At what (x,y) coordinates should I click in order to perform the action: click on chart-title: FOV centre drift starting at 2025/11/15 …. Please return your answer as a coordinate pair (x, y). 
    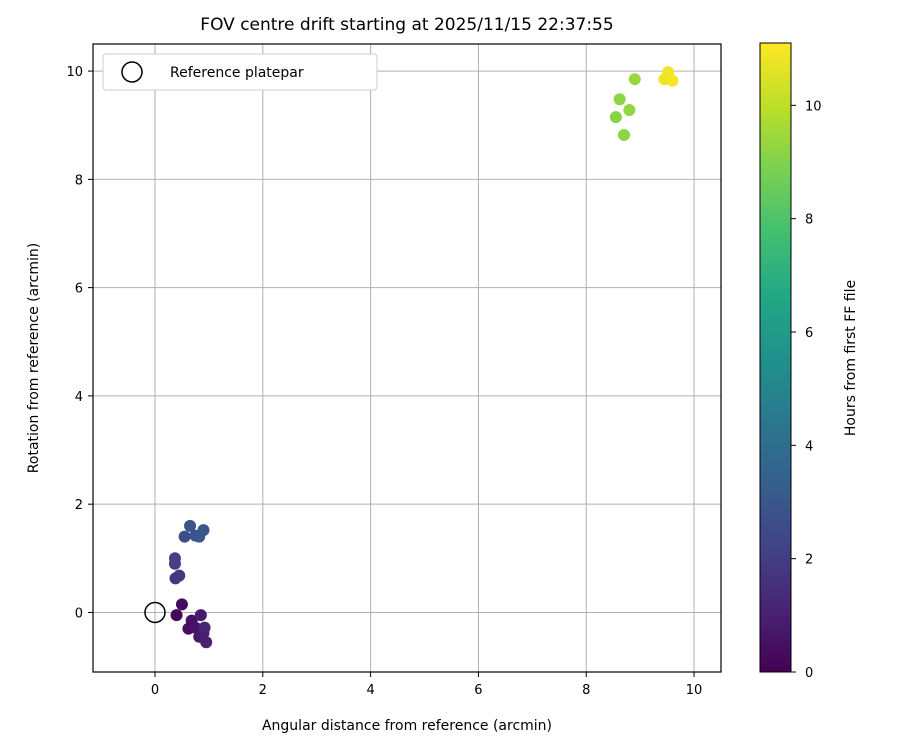
    Looking at the image, I should click on (406, 25).